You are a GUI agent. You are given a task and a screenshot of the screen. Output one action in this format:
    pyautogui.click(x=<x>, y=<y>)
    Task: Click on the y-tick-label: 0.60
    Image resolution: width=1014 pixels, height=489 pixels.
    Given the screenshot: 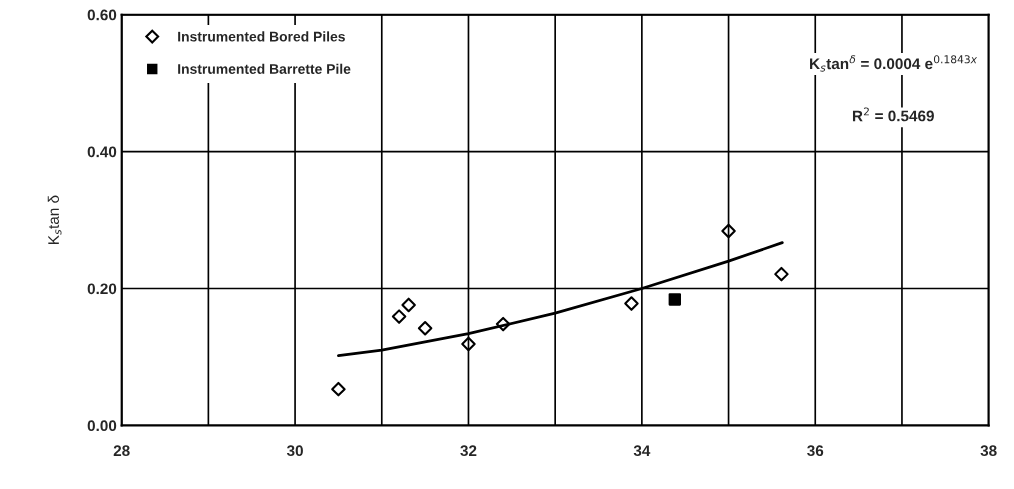 What is the action you would take?
    pyautogui.click(x=102, y=15)
    